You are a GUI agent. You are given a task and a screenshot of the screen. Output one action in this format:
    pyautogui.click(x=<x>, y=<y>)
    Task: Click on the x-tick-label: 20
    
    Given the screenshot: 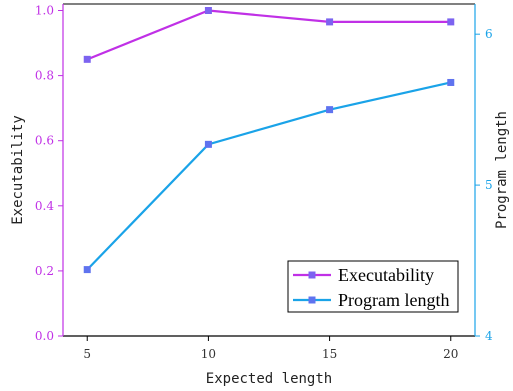 What is the action you would take?
    pyautogui.click(x=450, y=354)
    